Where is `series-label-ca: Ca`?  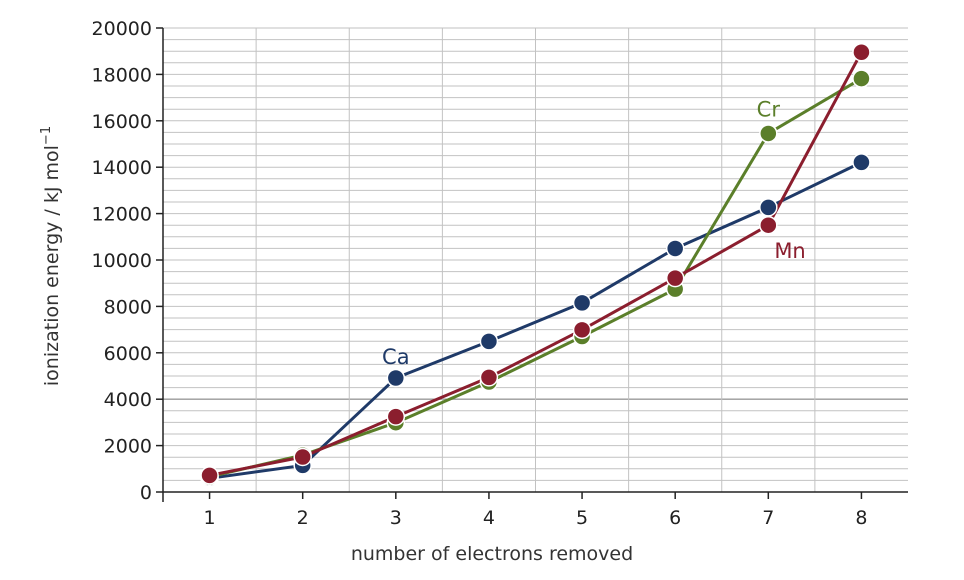
series-label-ca: Ca is located at coordinates (396, 357).